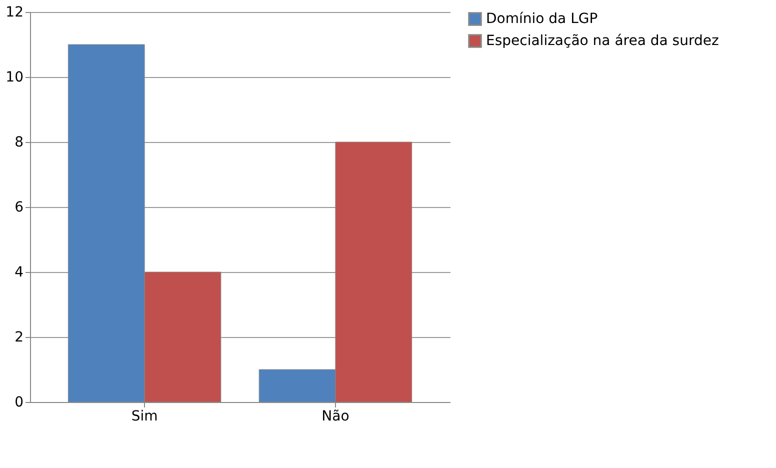  Describe the element at coordinates (144, 416) in the screenshot. I see `x-tick-label: Sim` at that location.